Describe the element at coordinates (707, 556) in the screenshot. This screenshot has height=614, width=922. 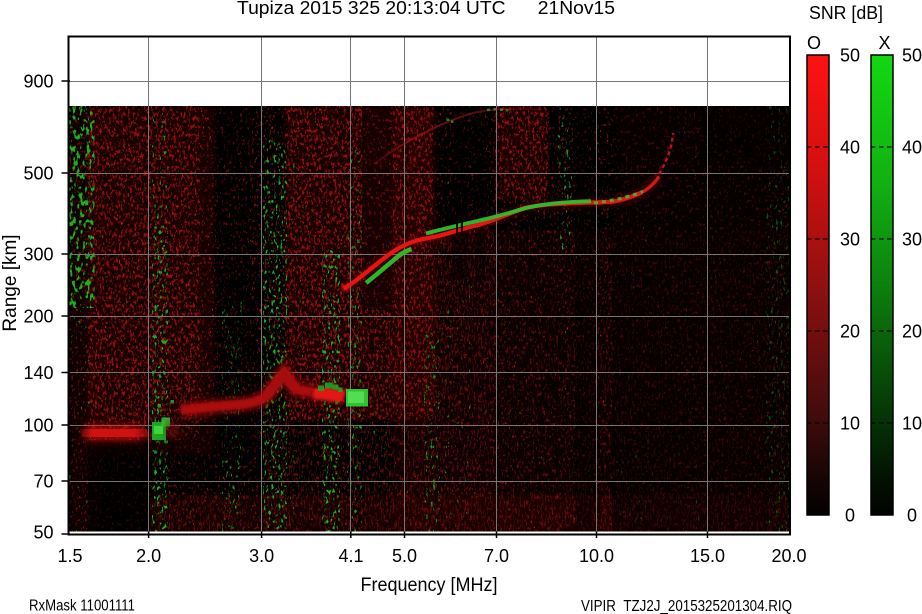
I see `svg-text: 15.0` at that location.